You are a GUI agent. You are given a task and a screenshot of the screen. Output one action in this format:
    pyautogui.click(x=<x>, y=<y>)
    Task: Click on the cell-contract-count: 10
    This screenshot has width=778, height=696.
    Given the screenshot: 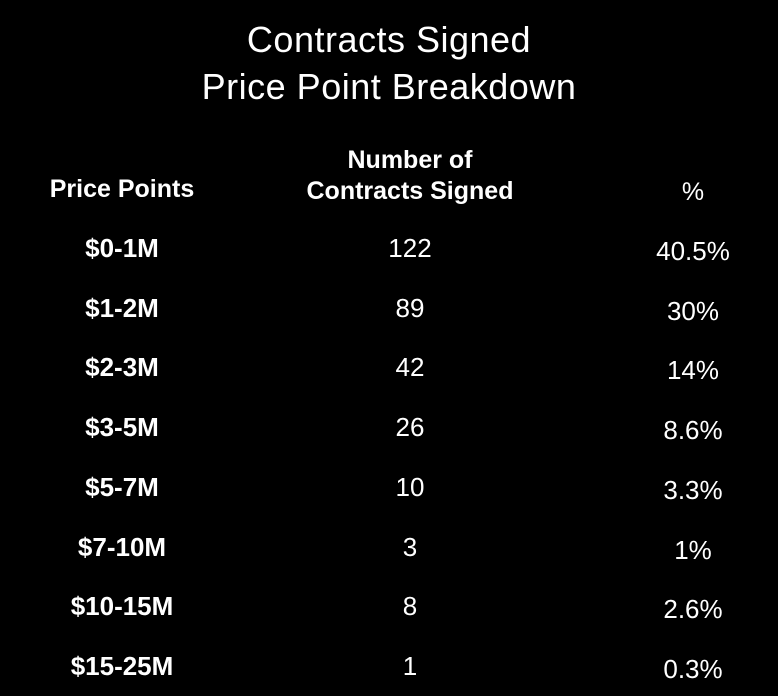 What is the action you would take?
    pyautogui.click(x=410, y=487)
    